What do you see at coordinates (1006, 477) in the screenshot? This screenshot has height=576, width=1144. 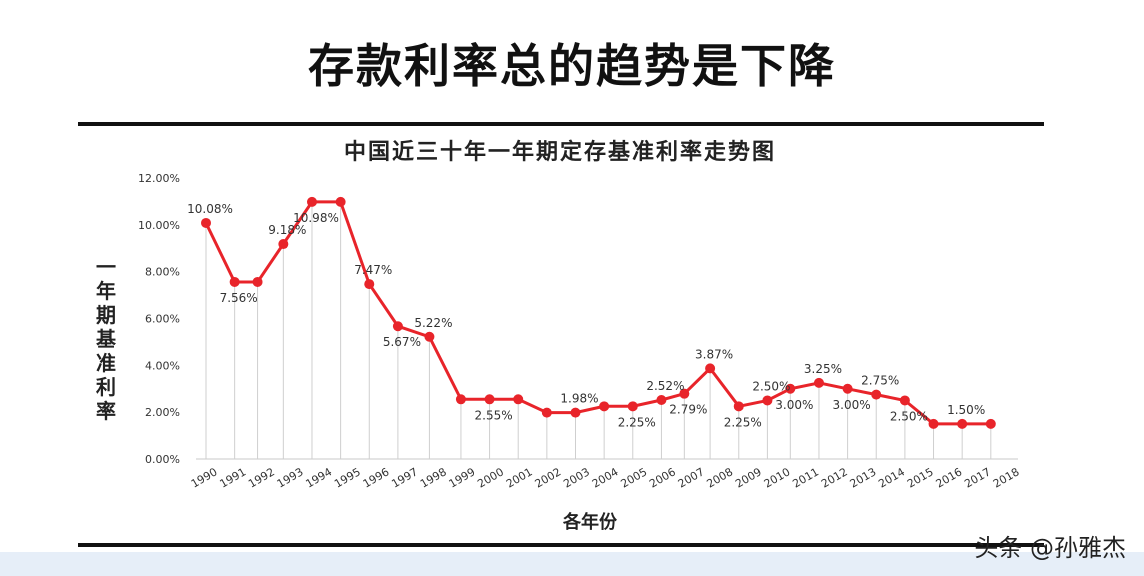 I see `x-tick-label: 2018` at bounding box center [1006, 477].